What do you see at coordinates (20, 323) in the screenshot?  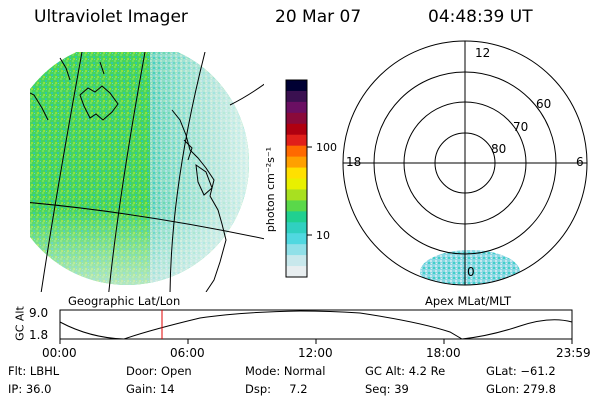 I see `altitude-ylabel: GC Alt` at bounding box center [20, 323].